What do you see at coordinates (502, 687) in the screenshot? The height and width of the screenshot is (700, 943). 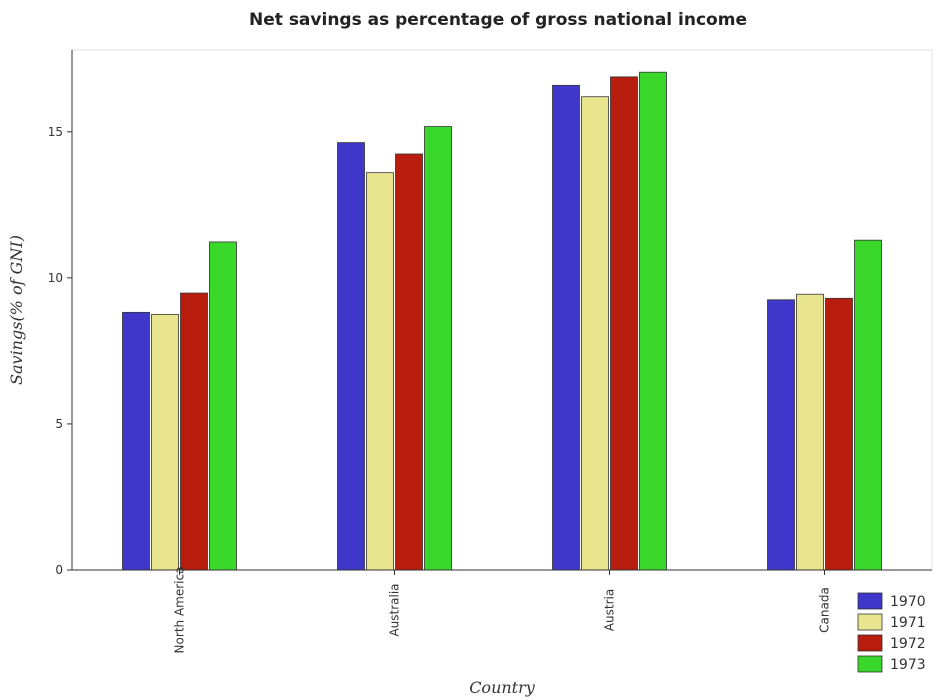 I see `x-axis-label: Country` at bounding box center [502, 687].